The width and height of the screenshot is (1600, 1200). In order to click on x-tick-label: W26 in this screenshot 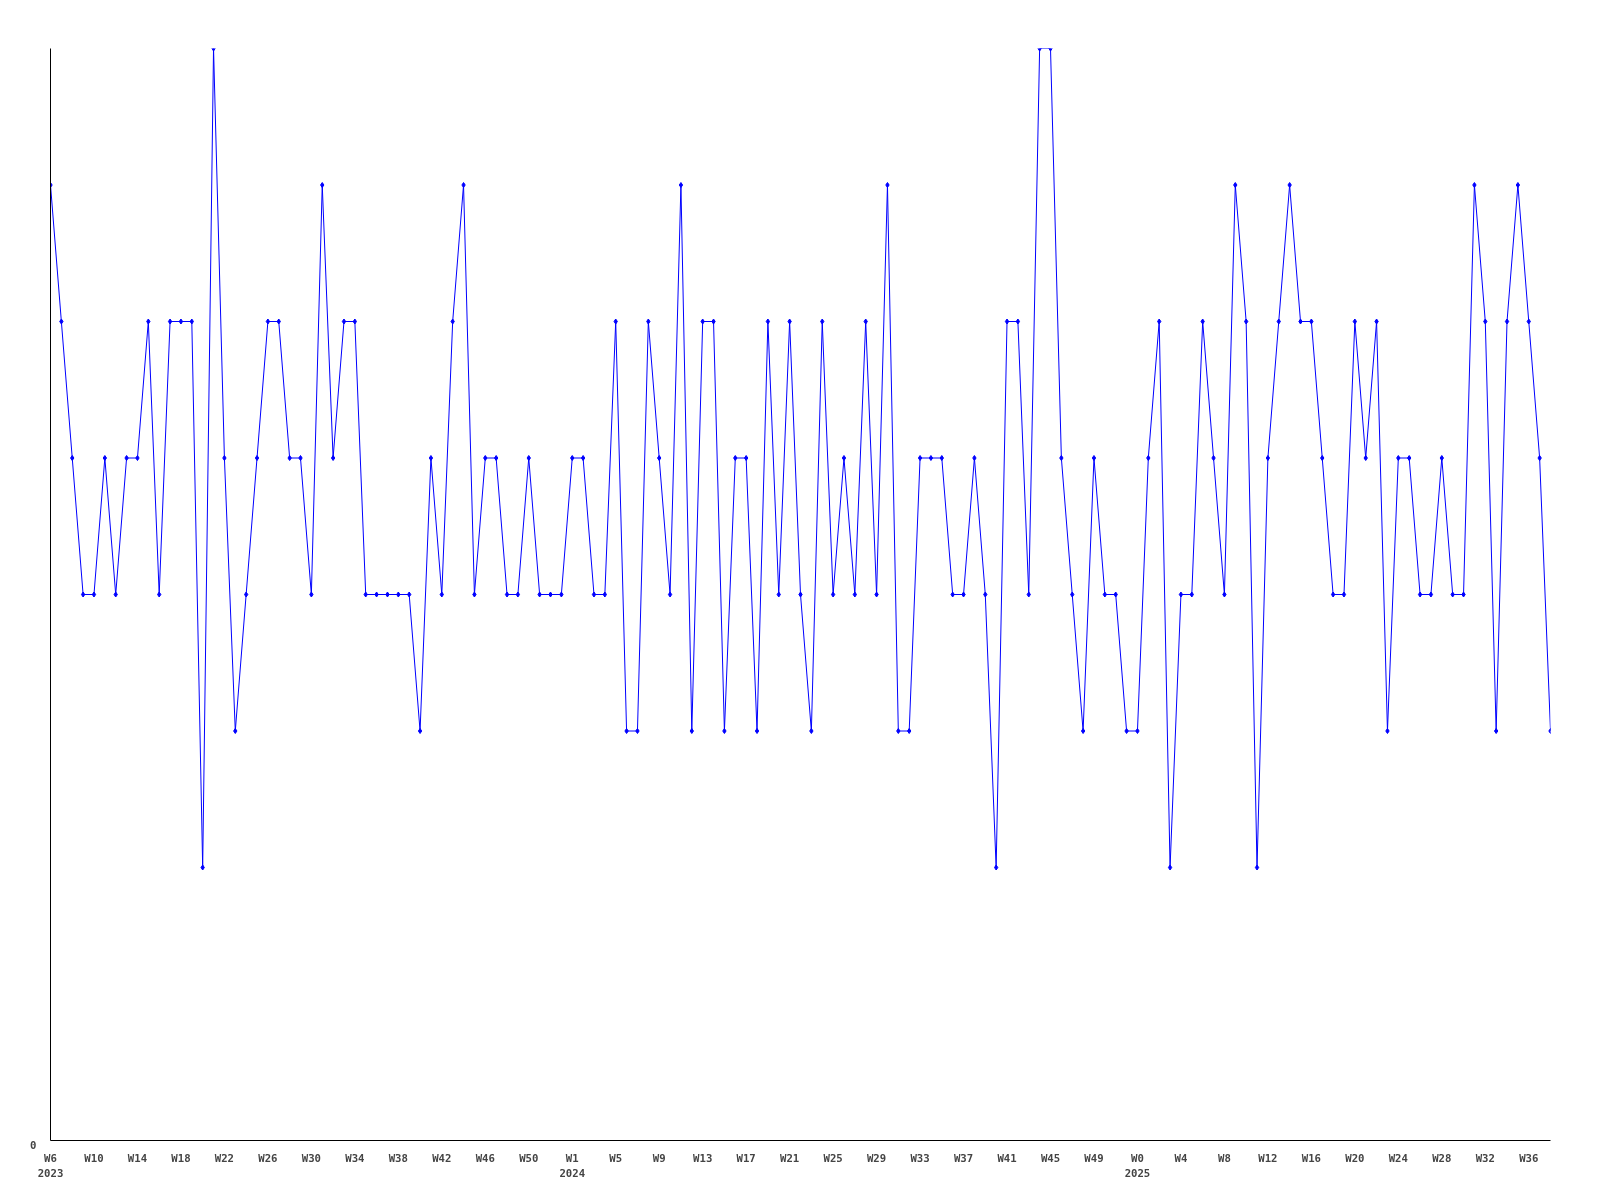, I will do `click(268, 1158)`.